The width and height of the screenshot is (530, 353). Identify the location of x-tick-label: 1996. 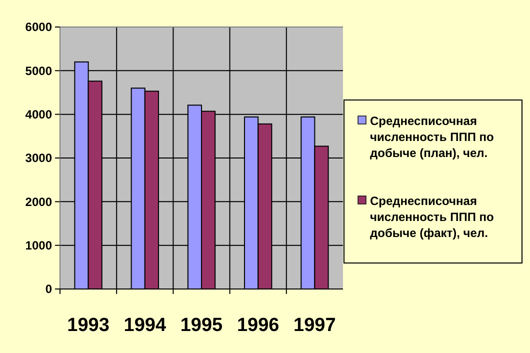
(258, 325).